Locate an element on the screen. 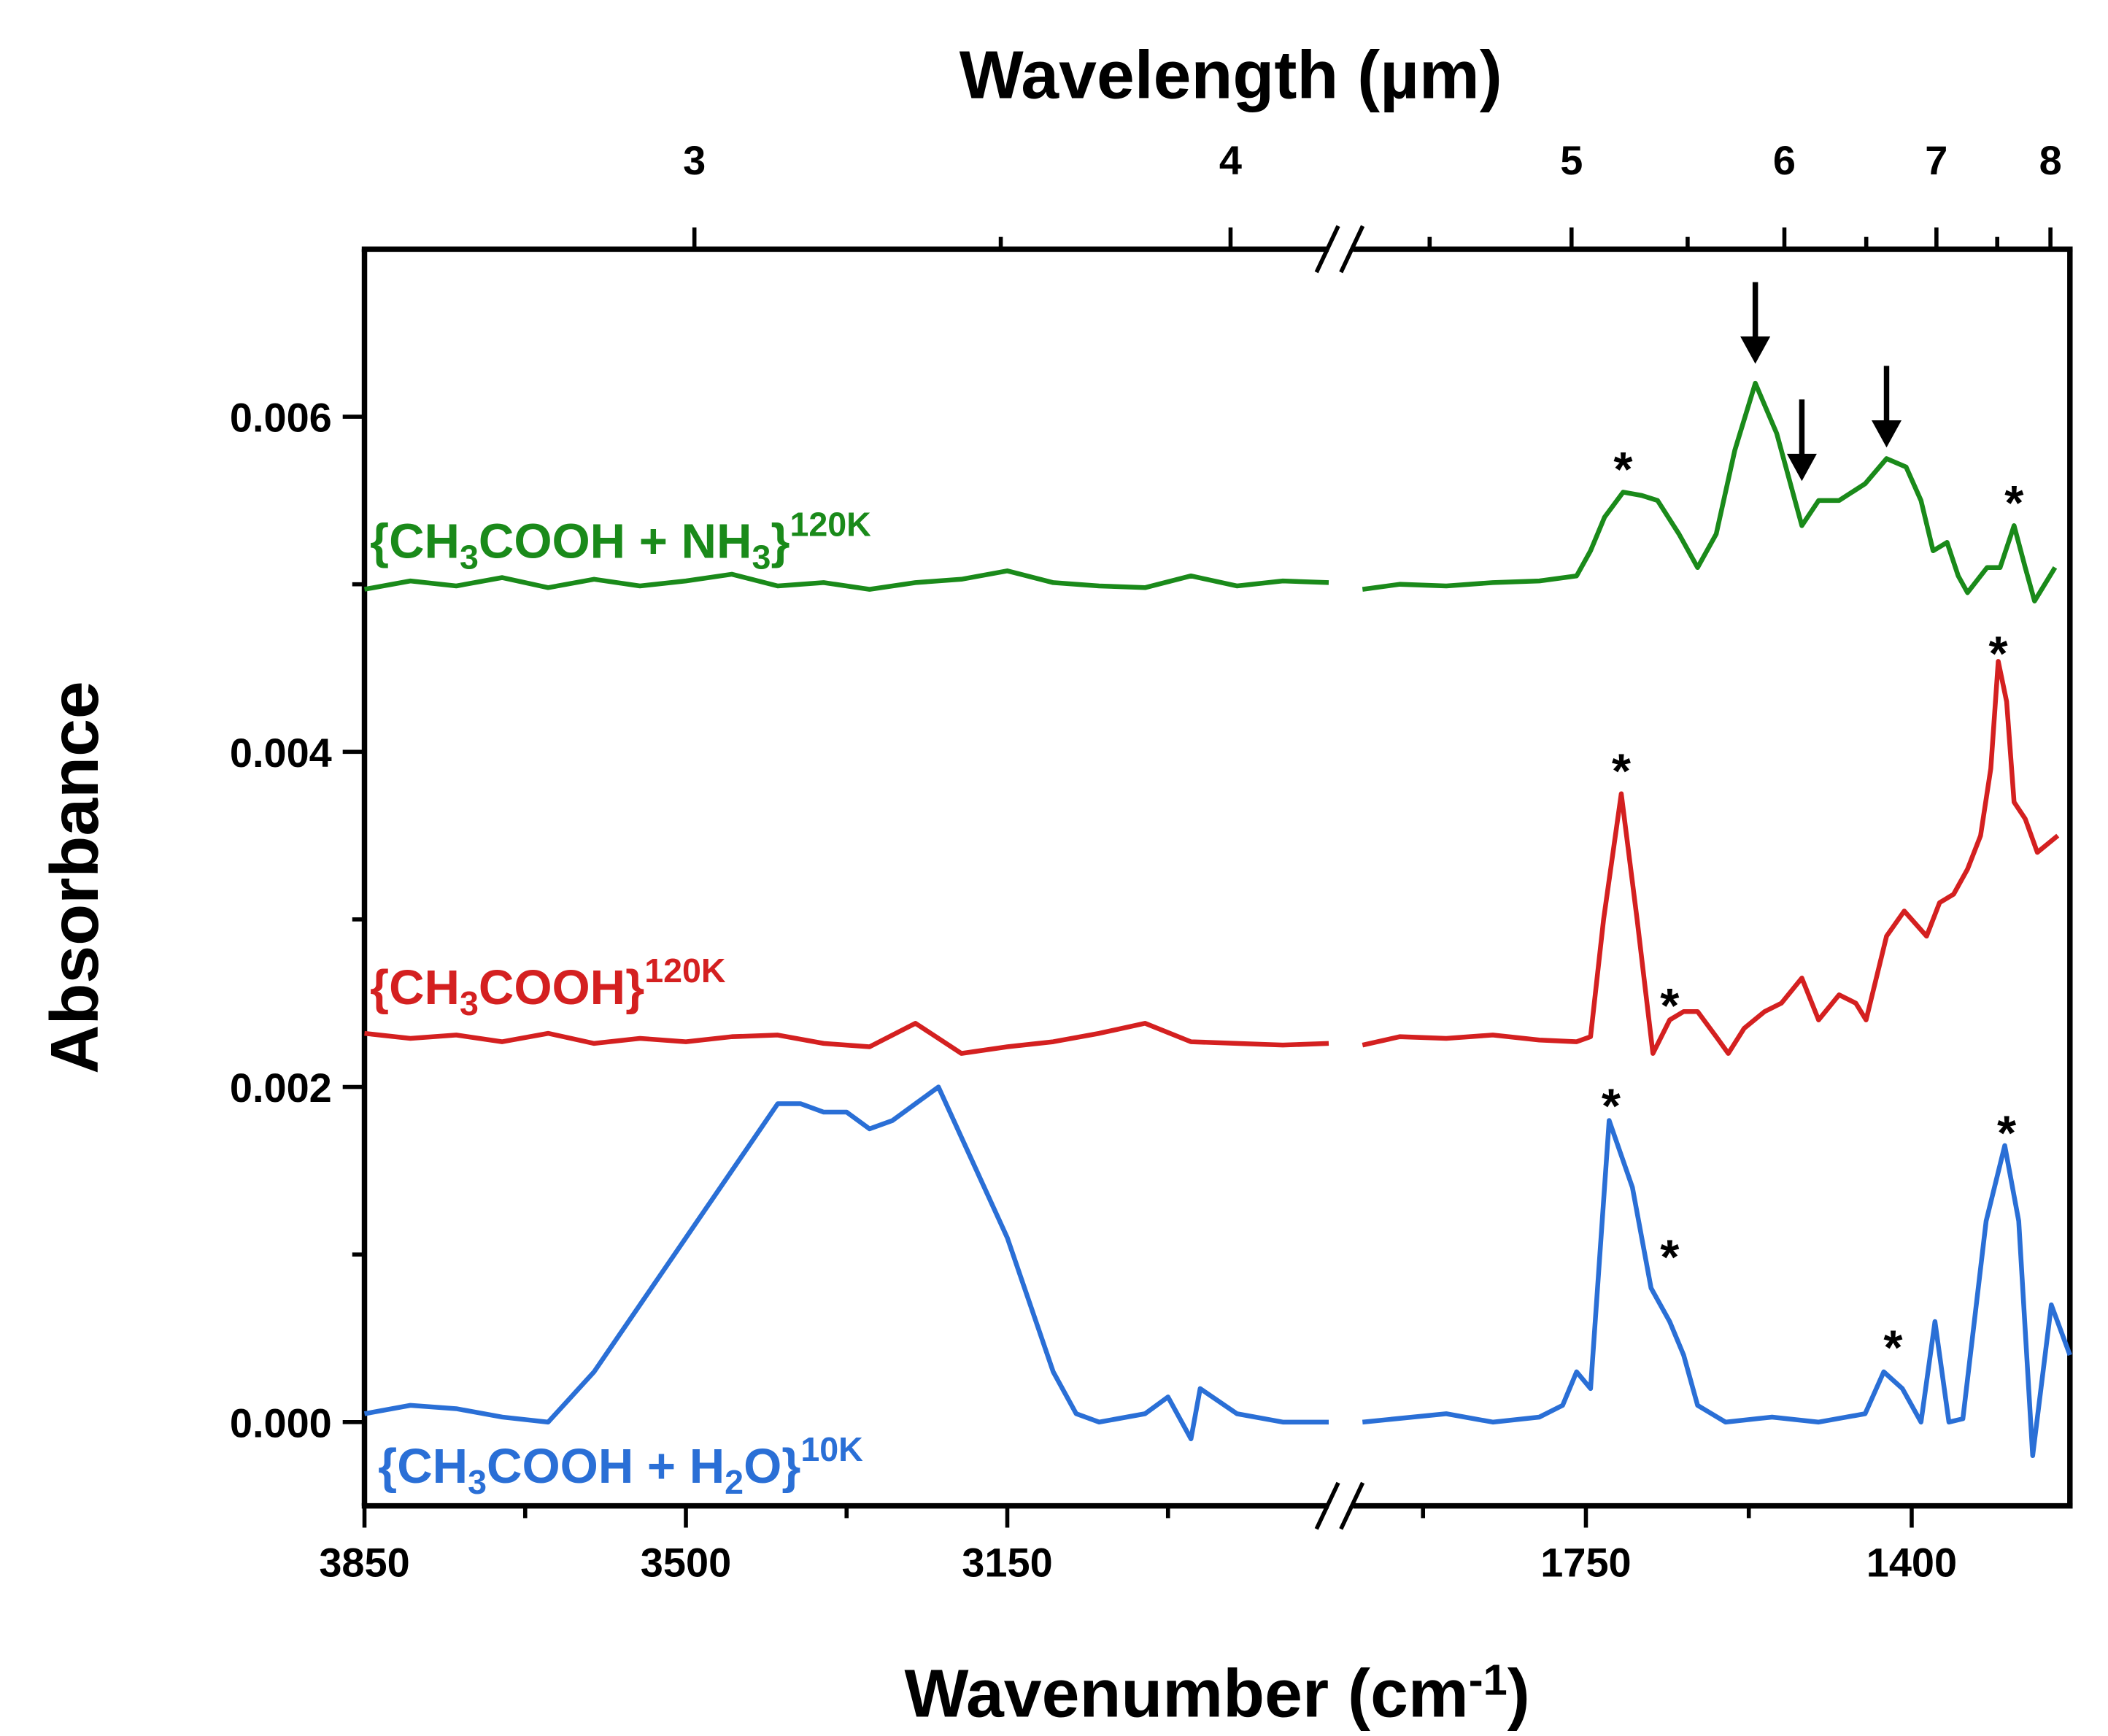 This screenshot has width=2108, height=1736. series-label: {CH3COOH + H2O}10K is located at coordinates (621, 1465).